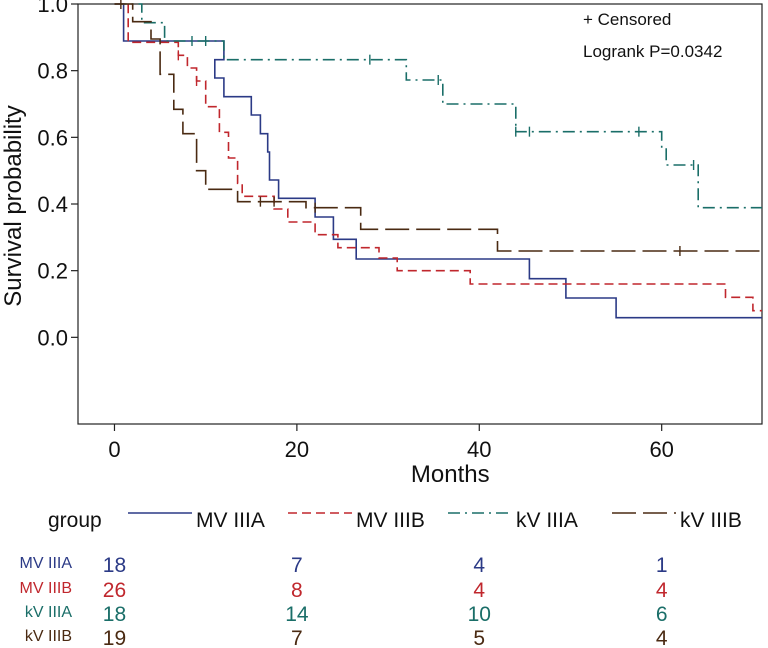  Describe the element at coordinates (479, 614) in the screenshot. I see `risk-value: 10` at that location.